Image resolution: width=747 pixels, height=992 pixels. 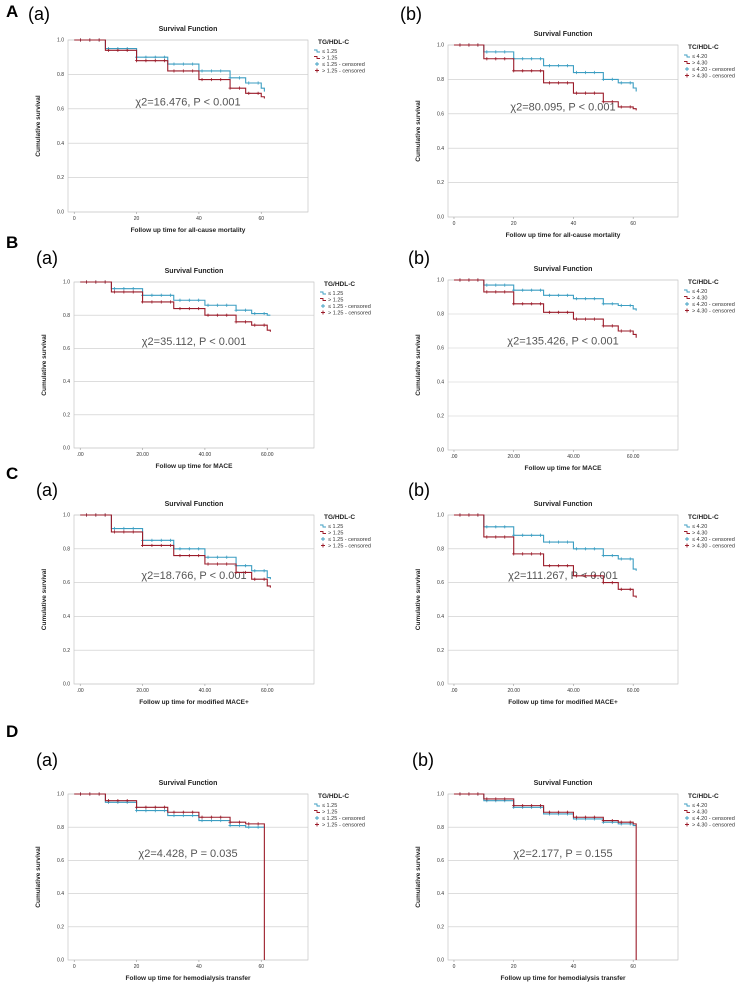 What do you see at coordinates (703, 47) in the screenshot?
I see `legend-title: TC/HDL-C` at bounding box center [703, 47].